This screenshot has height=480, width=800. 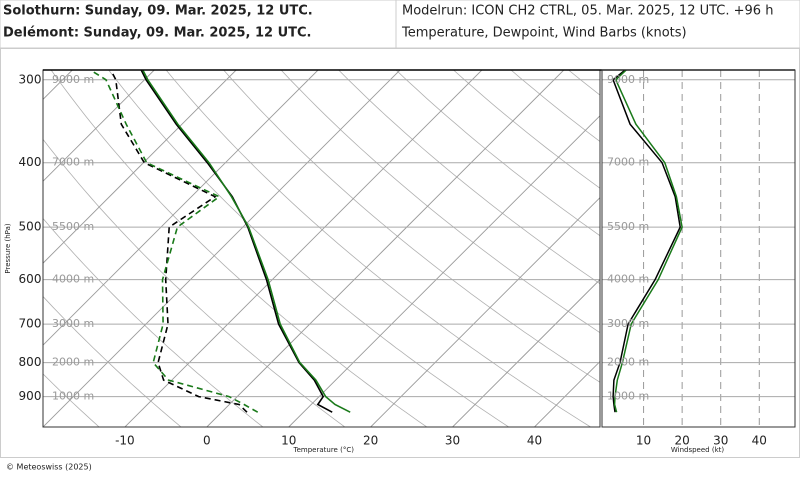 I want to click on y-tick-label: 600, so click(x=30, y=279).